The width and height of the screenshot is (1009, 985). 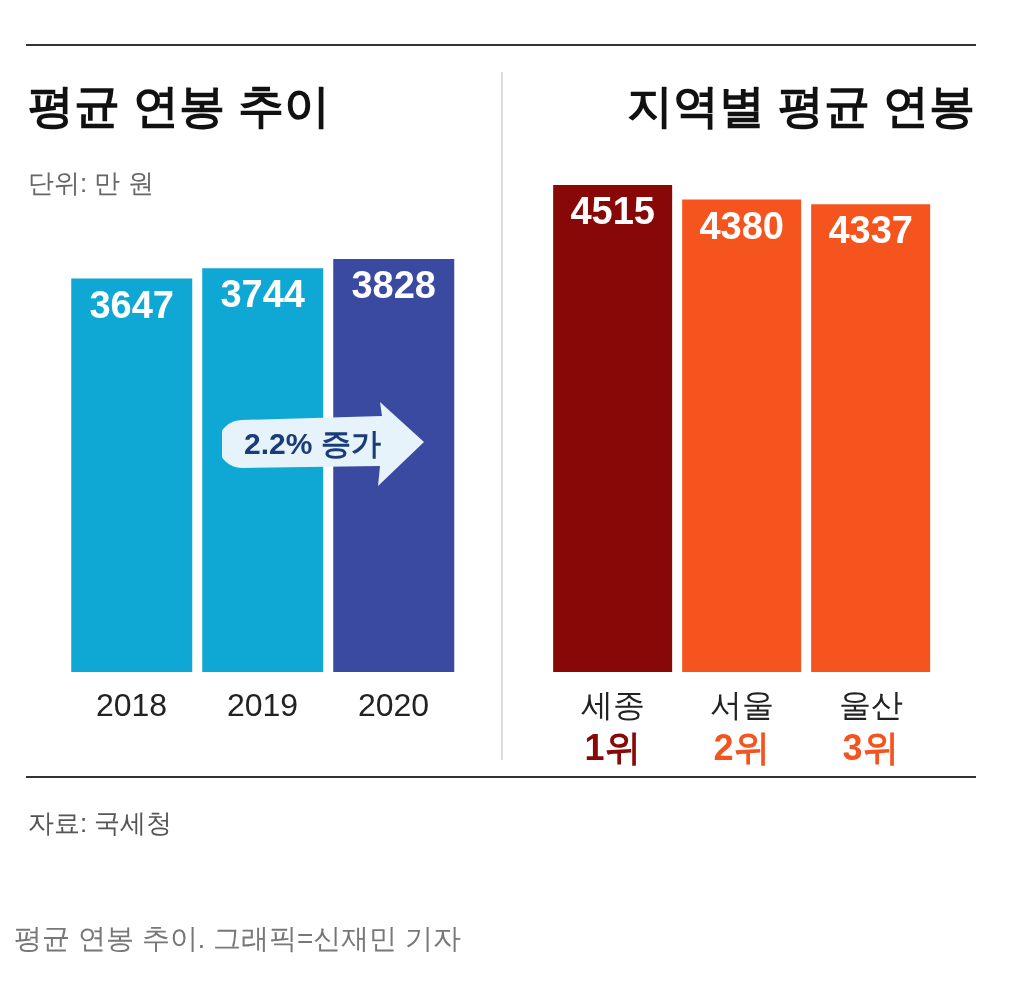 I want to click on chart-subtitle: 단위: 만 원, so click(x=91, y=183).